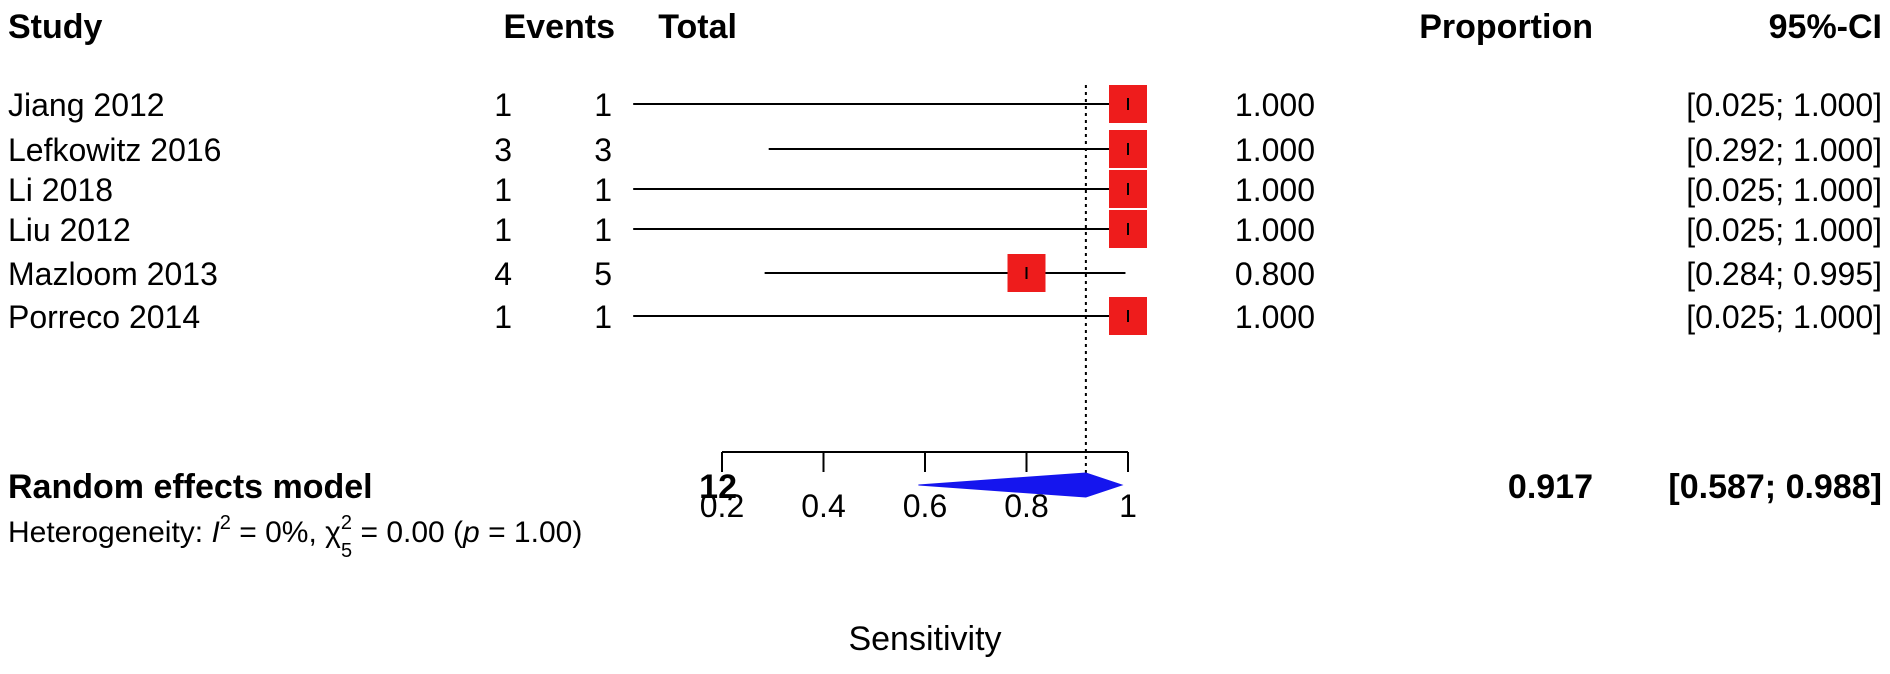 The image size is (1890, 674). What do you see at coordinates (278, 532) in the screenshot?
I see `heterogeneity-i2-value: = 0%,` at bounding box center [278, 532].